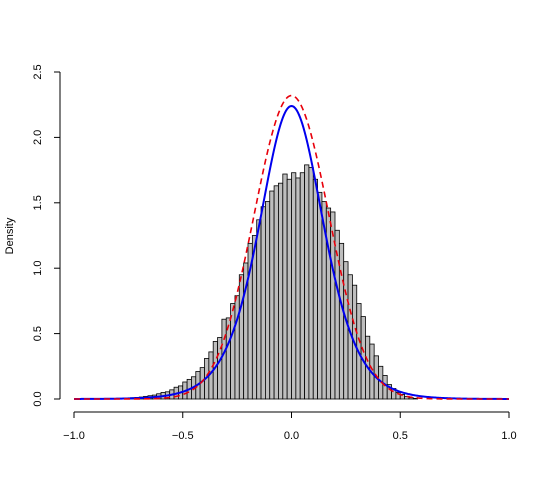  What do you see at coordinates (74, 436) in the screenshot?
I see `x-tick-label: −1.0` at bounding box center [74, 436].